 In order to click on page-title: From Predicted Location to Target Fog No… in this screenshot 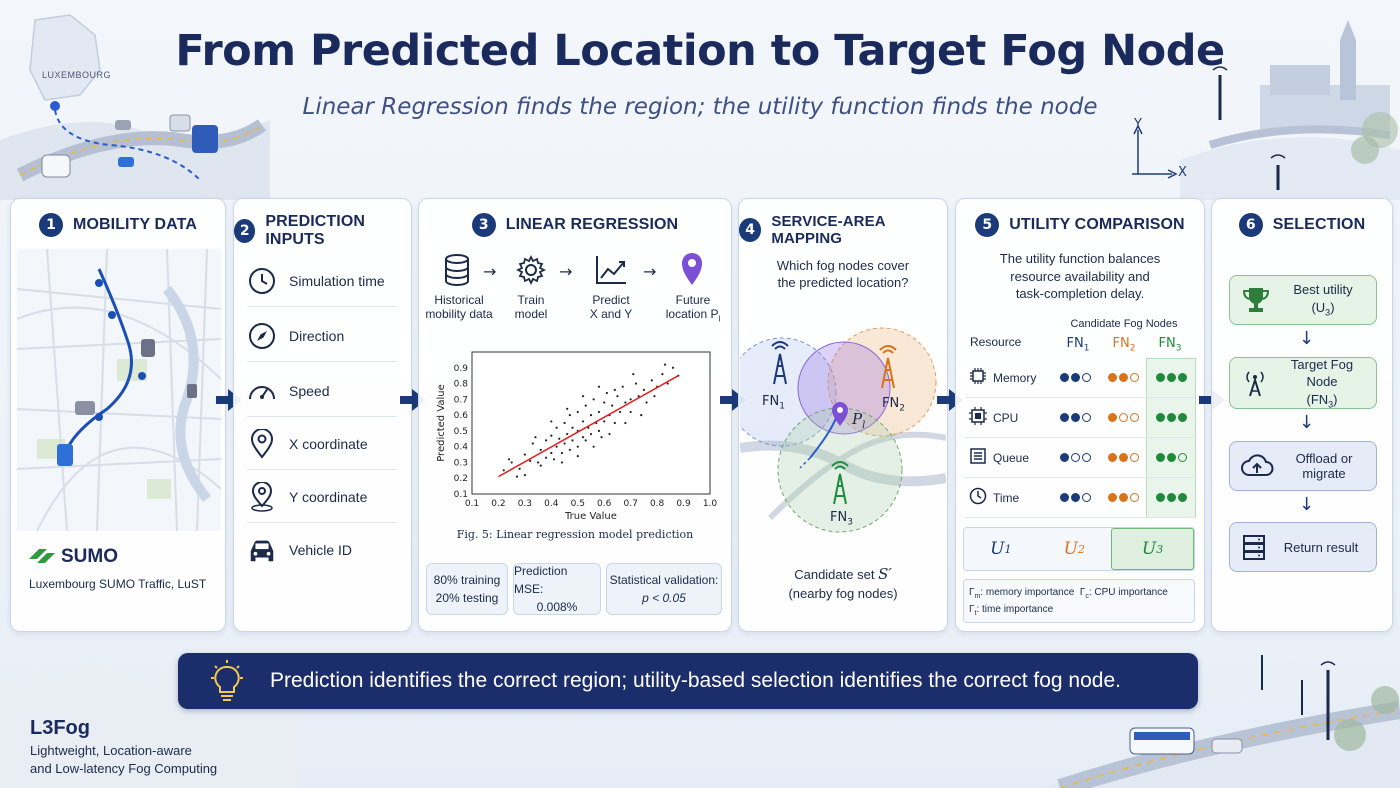, I will do `click(700, 51)`.